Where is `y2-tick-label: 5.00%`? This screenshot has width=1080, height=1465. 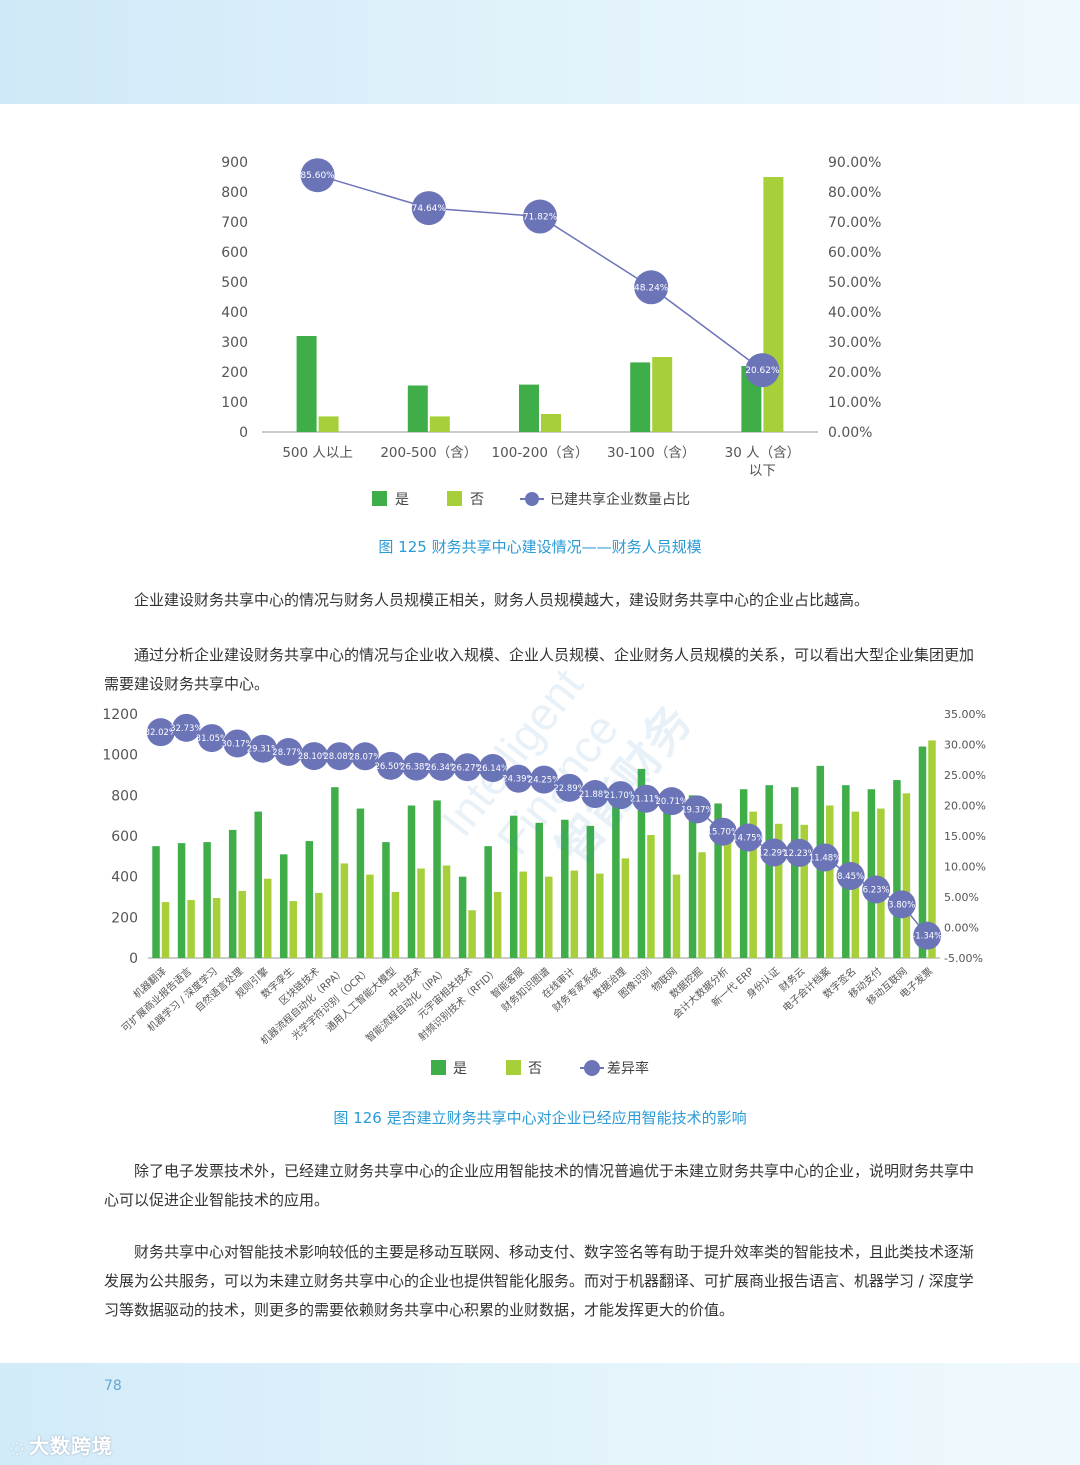
y2-tick-label: 5.00% is located at coordinates (961, 897).